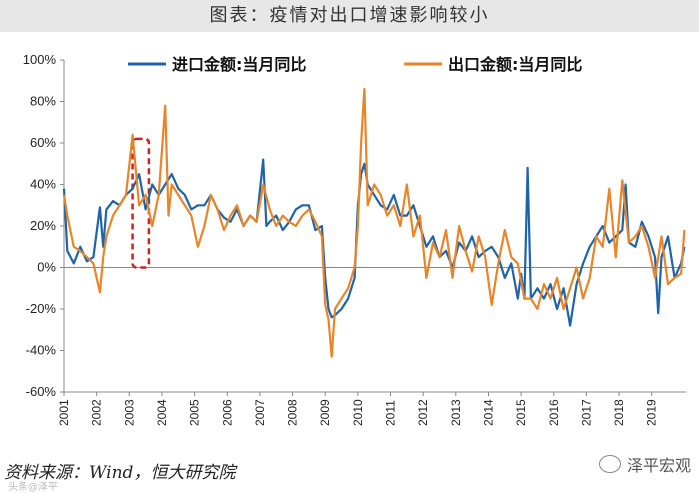 Image resolution: width=699 pixels, height=493 pixels. I want to click on x-tick-label: 2004, so click(162, 412).